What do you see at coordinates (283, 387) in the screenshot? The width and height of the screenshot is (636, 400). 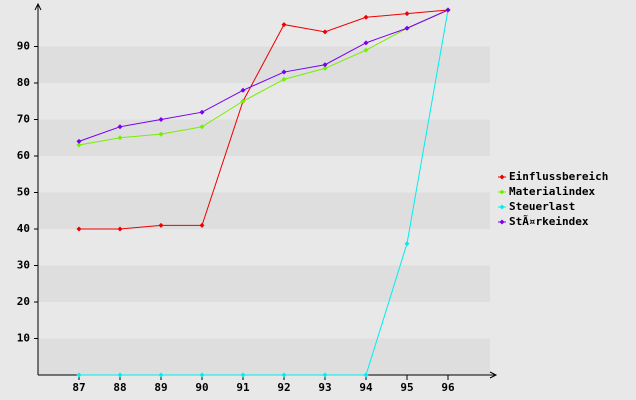 I see `x-tick-label: 92` at bounding box center [283, 387].